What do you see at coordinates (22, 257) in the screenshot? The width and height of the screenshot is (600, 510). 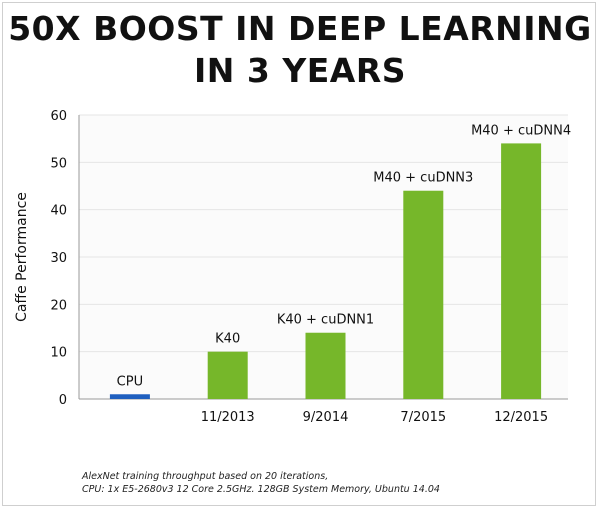 I see `y-axis-label: Caffe Performance` at bounding box center [22, 257].